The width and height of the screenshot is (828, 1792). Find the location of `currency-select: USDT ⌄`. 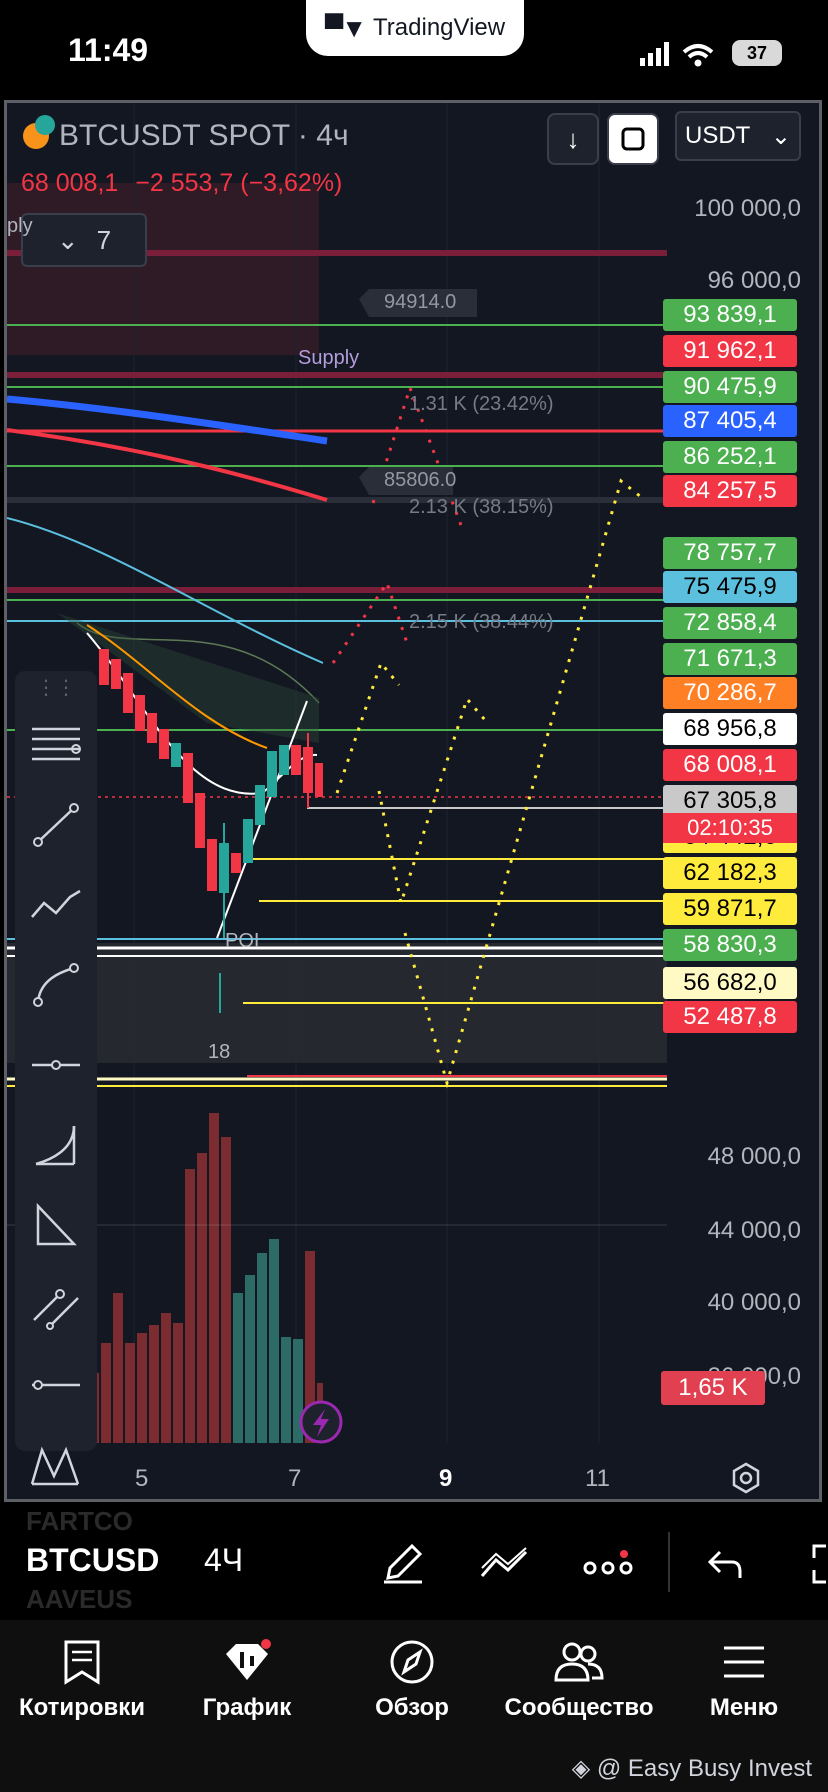

currency-select: USDT ⌄ is located at coordinates (738, 136).